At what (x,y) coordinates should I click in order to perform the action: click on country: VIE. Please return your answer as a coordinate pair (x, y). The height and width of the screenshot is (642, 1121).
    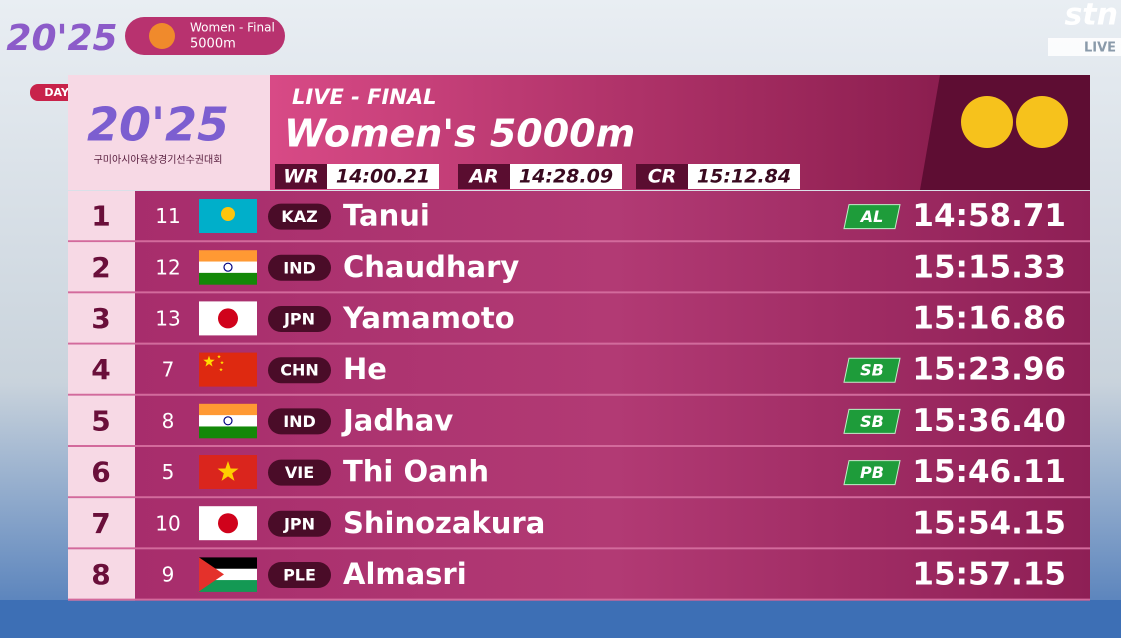
    Looking at the image, I should click on (299, 472).